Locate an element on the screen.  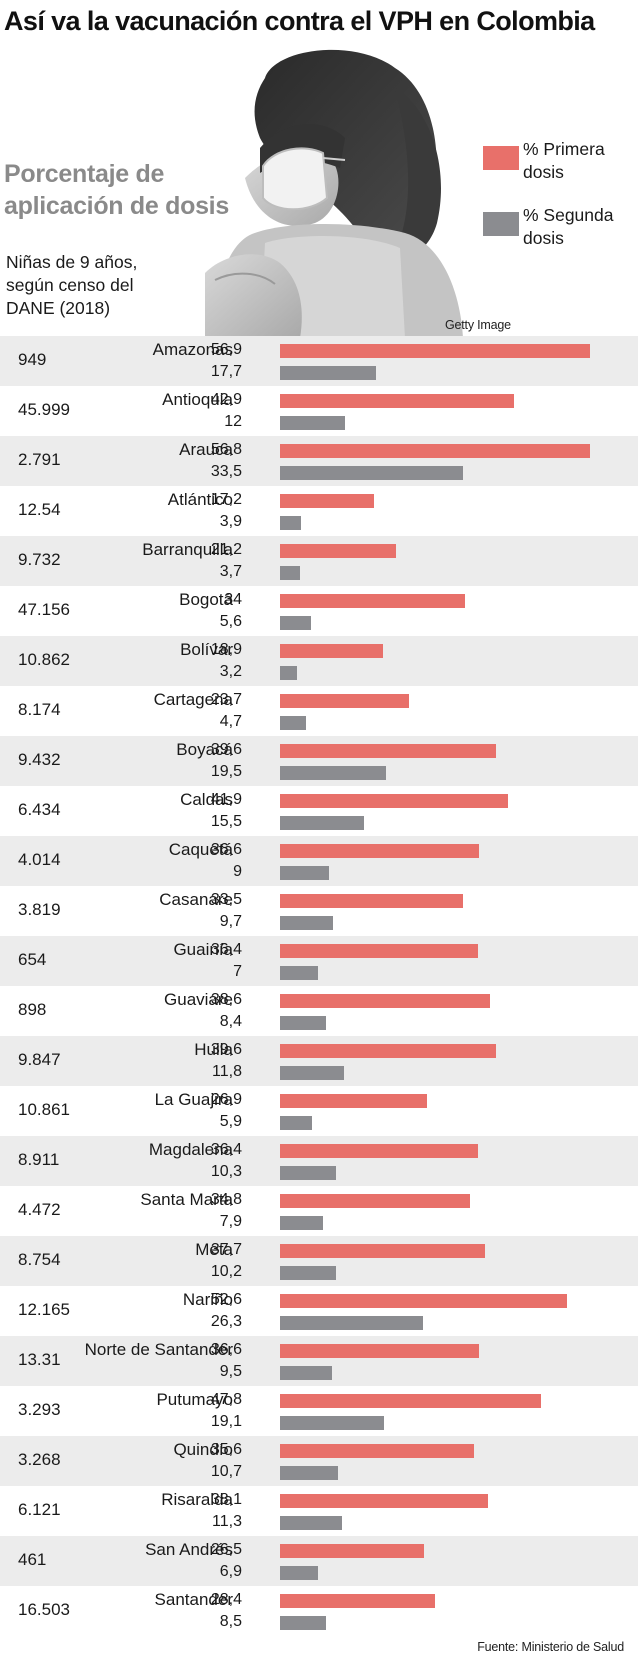
primera-dosis-value: 17,2 is located at coordinates (226, 499).